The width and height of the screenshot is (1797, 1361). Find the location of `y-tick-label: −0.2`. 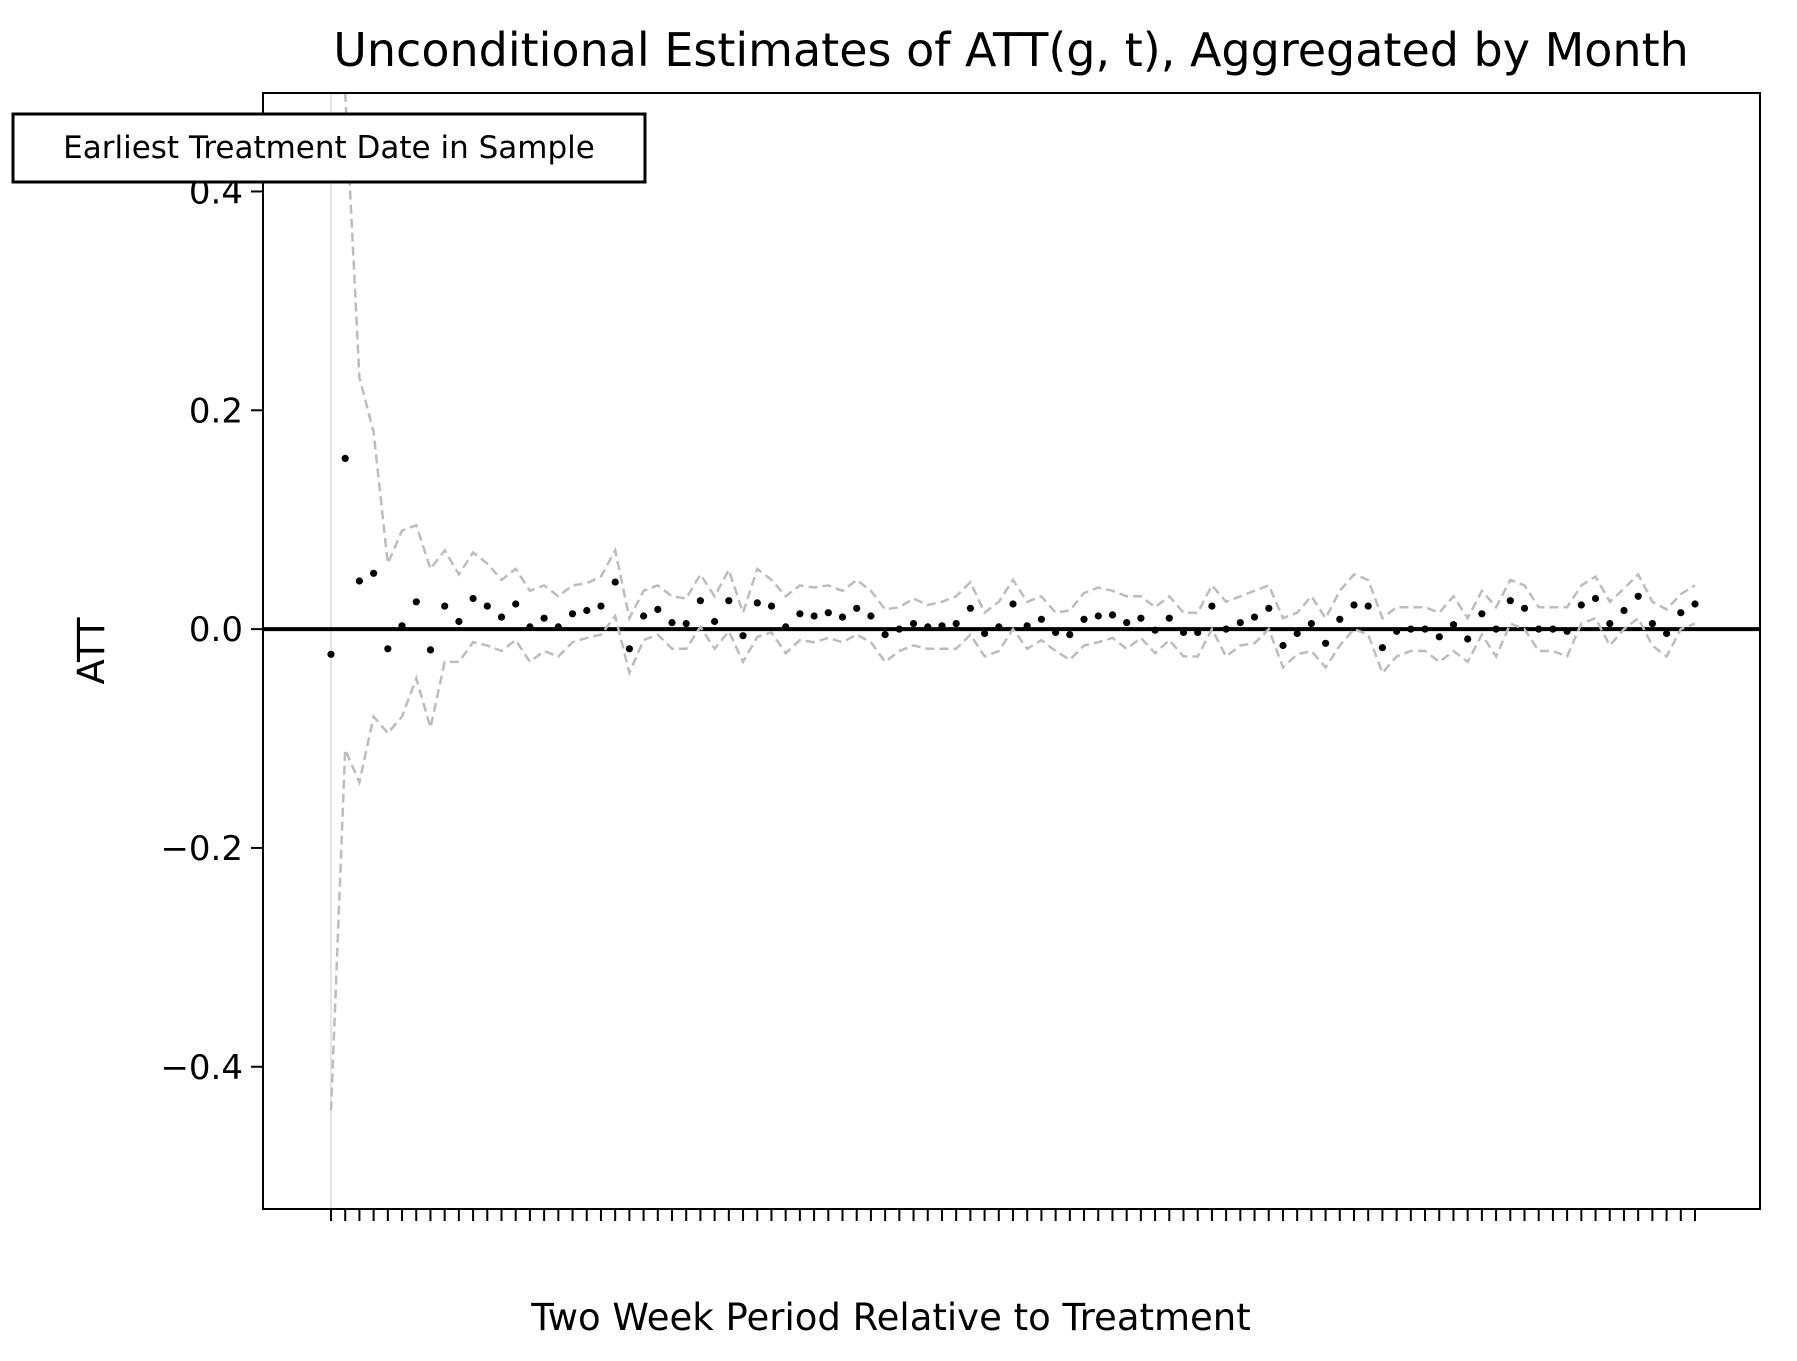

y-tick-label: −0.2 is located at coordinates (201, 849).